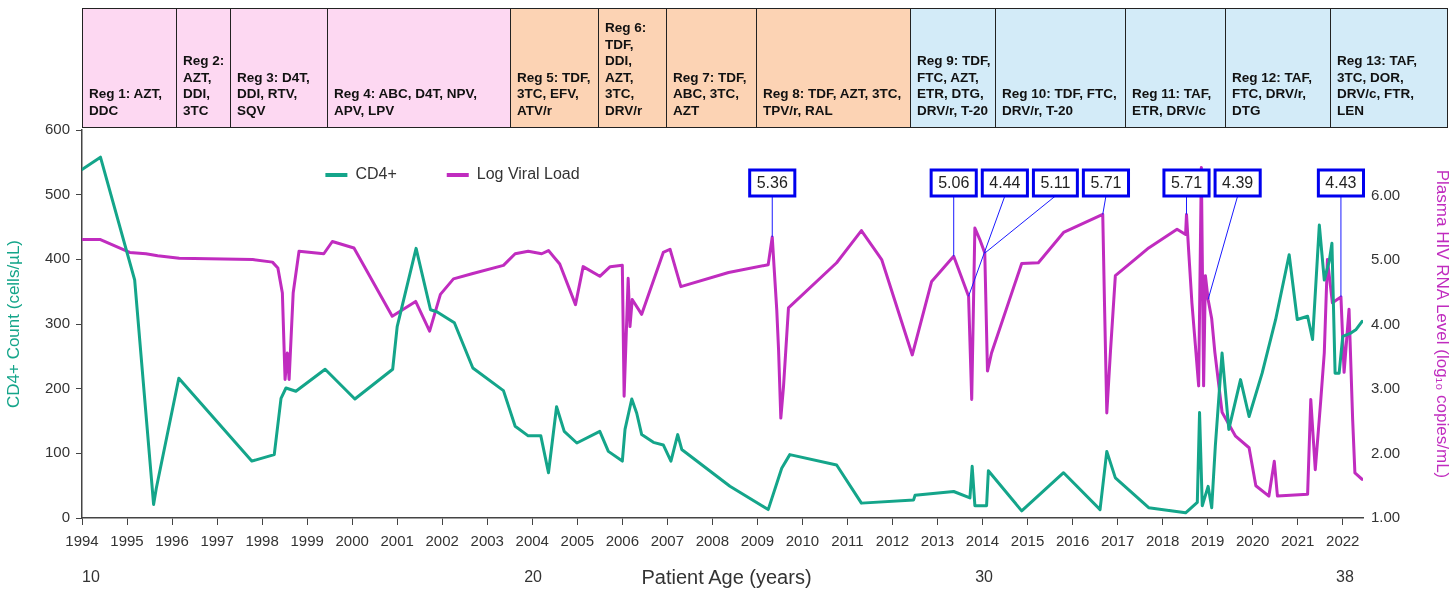  I want to click on x-tick-label: 1995, so click(127, 541).